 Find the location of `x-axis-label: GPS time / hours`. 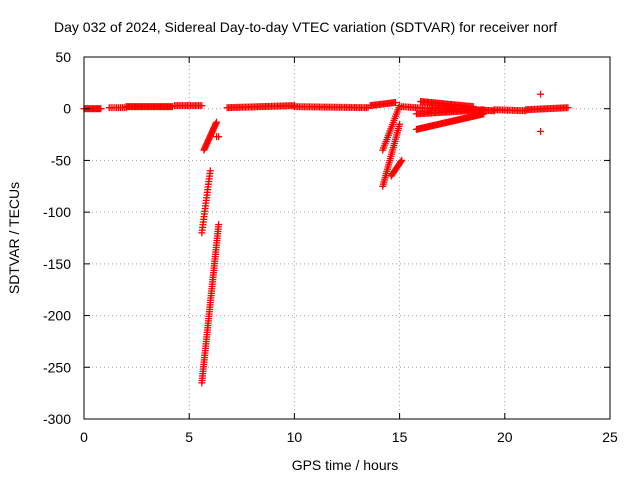

x-axis-label: GPS time / hours is located at coordinates (345, 465).